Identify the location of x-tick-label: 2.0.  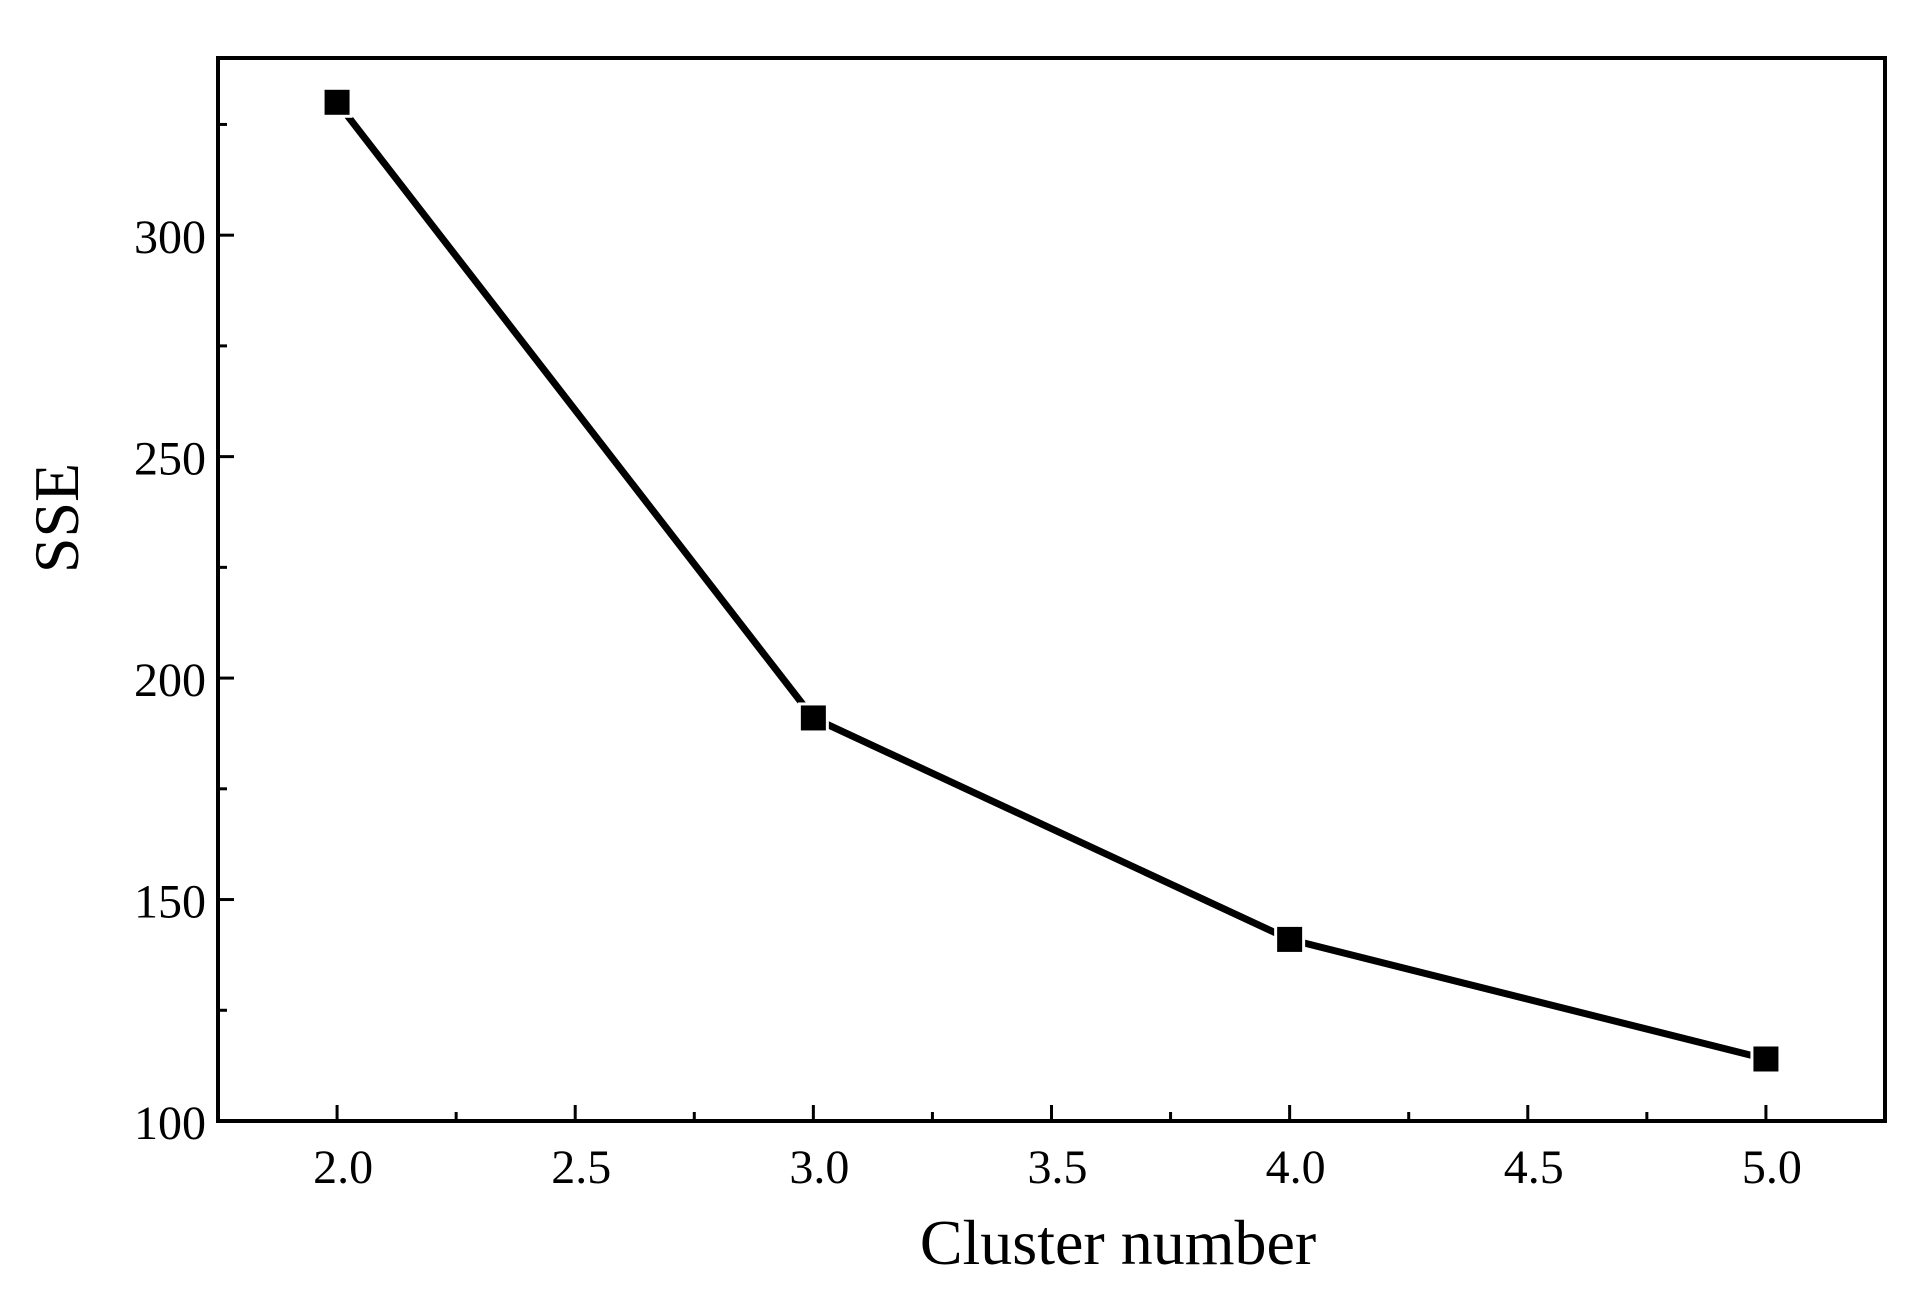
(343, 1167).